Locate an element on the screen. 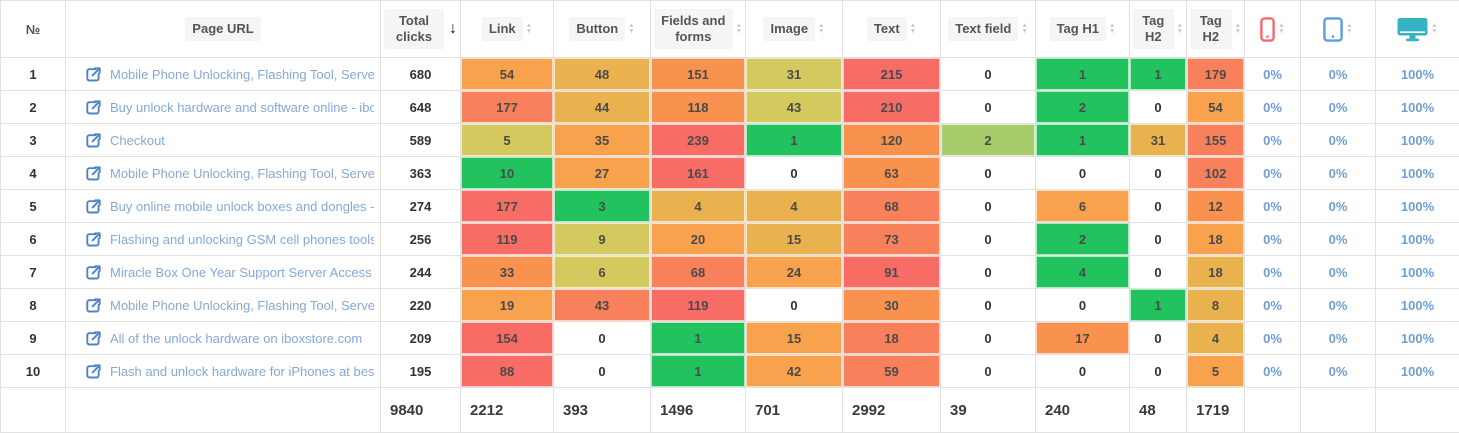  heat-cell-fields-and-forms: 20 is located at coordinates (698, 239).